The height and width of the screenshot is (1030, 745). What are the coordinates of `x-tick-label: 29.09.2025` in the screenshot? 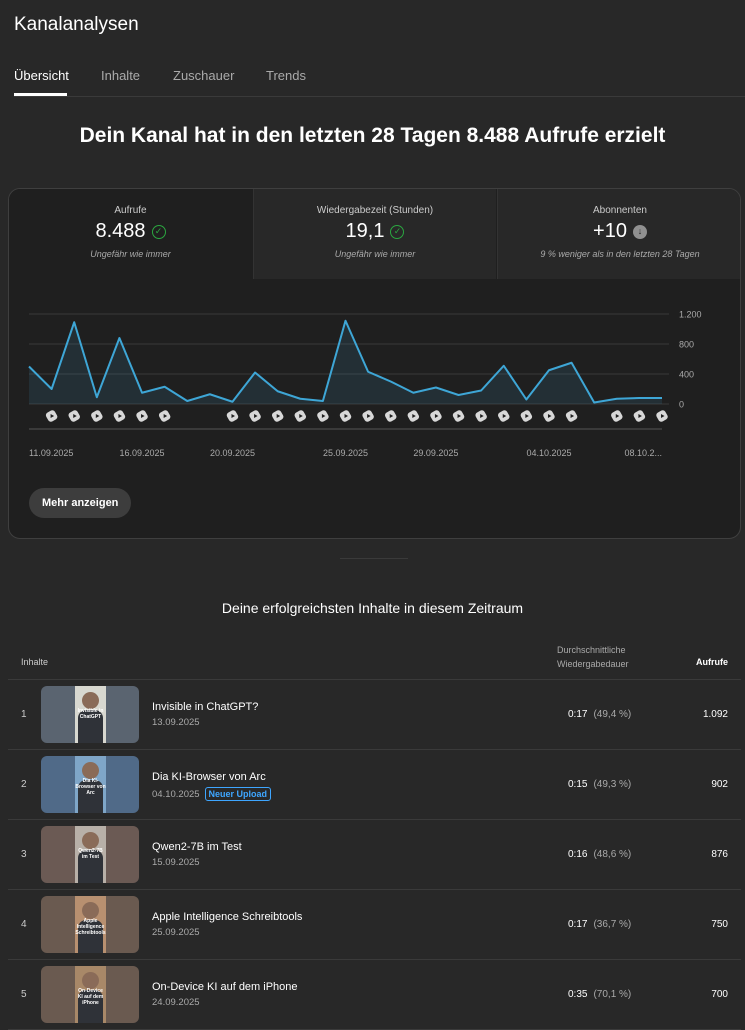 It's located at (435, 453).